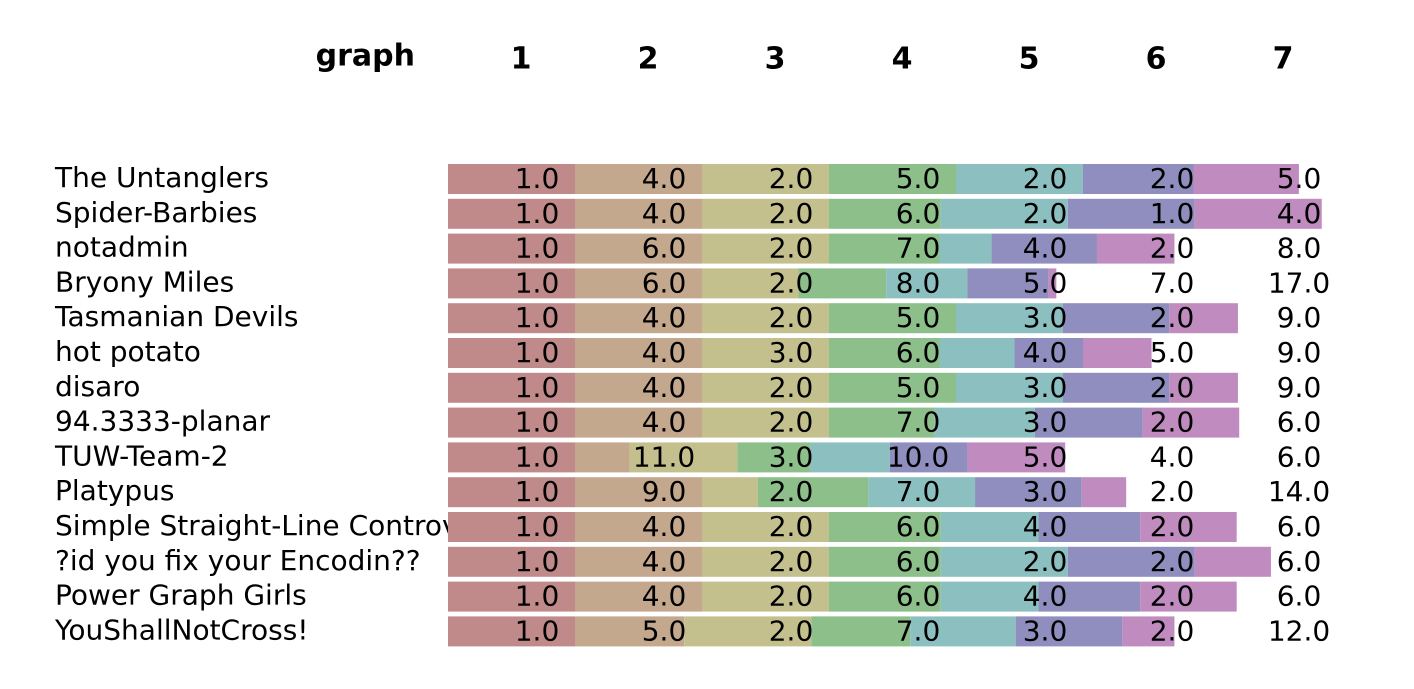  What do you see at coordinates (97, 386) in the screenshot?
I see `team-name: disaro` at bounding box center [97, 386].